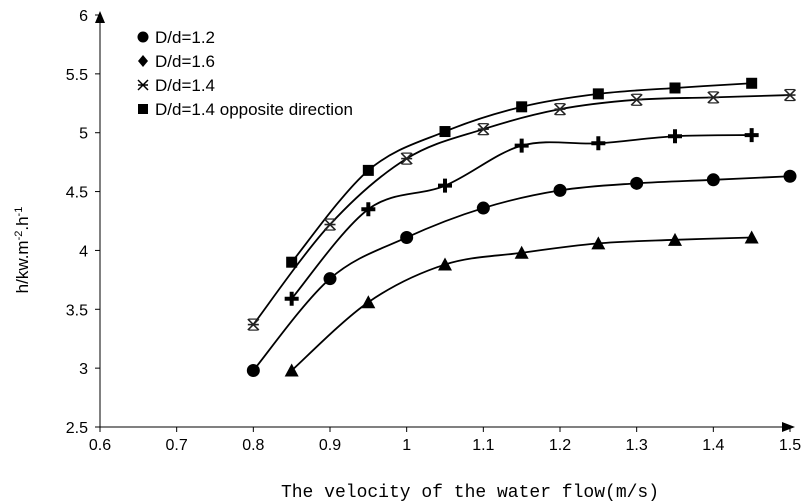 The width and height of the screenshot is (809, 503). Describe the element at coordinates (788, 427) in the screenshot. I see `x-axis-arrow` at that location.